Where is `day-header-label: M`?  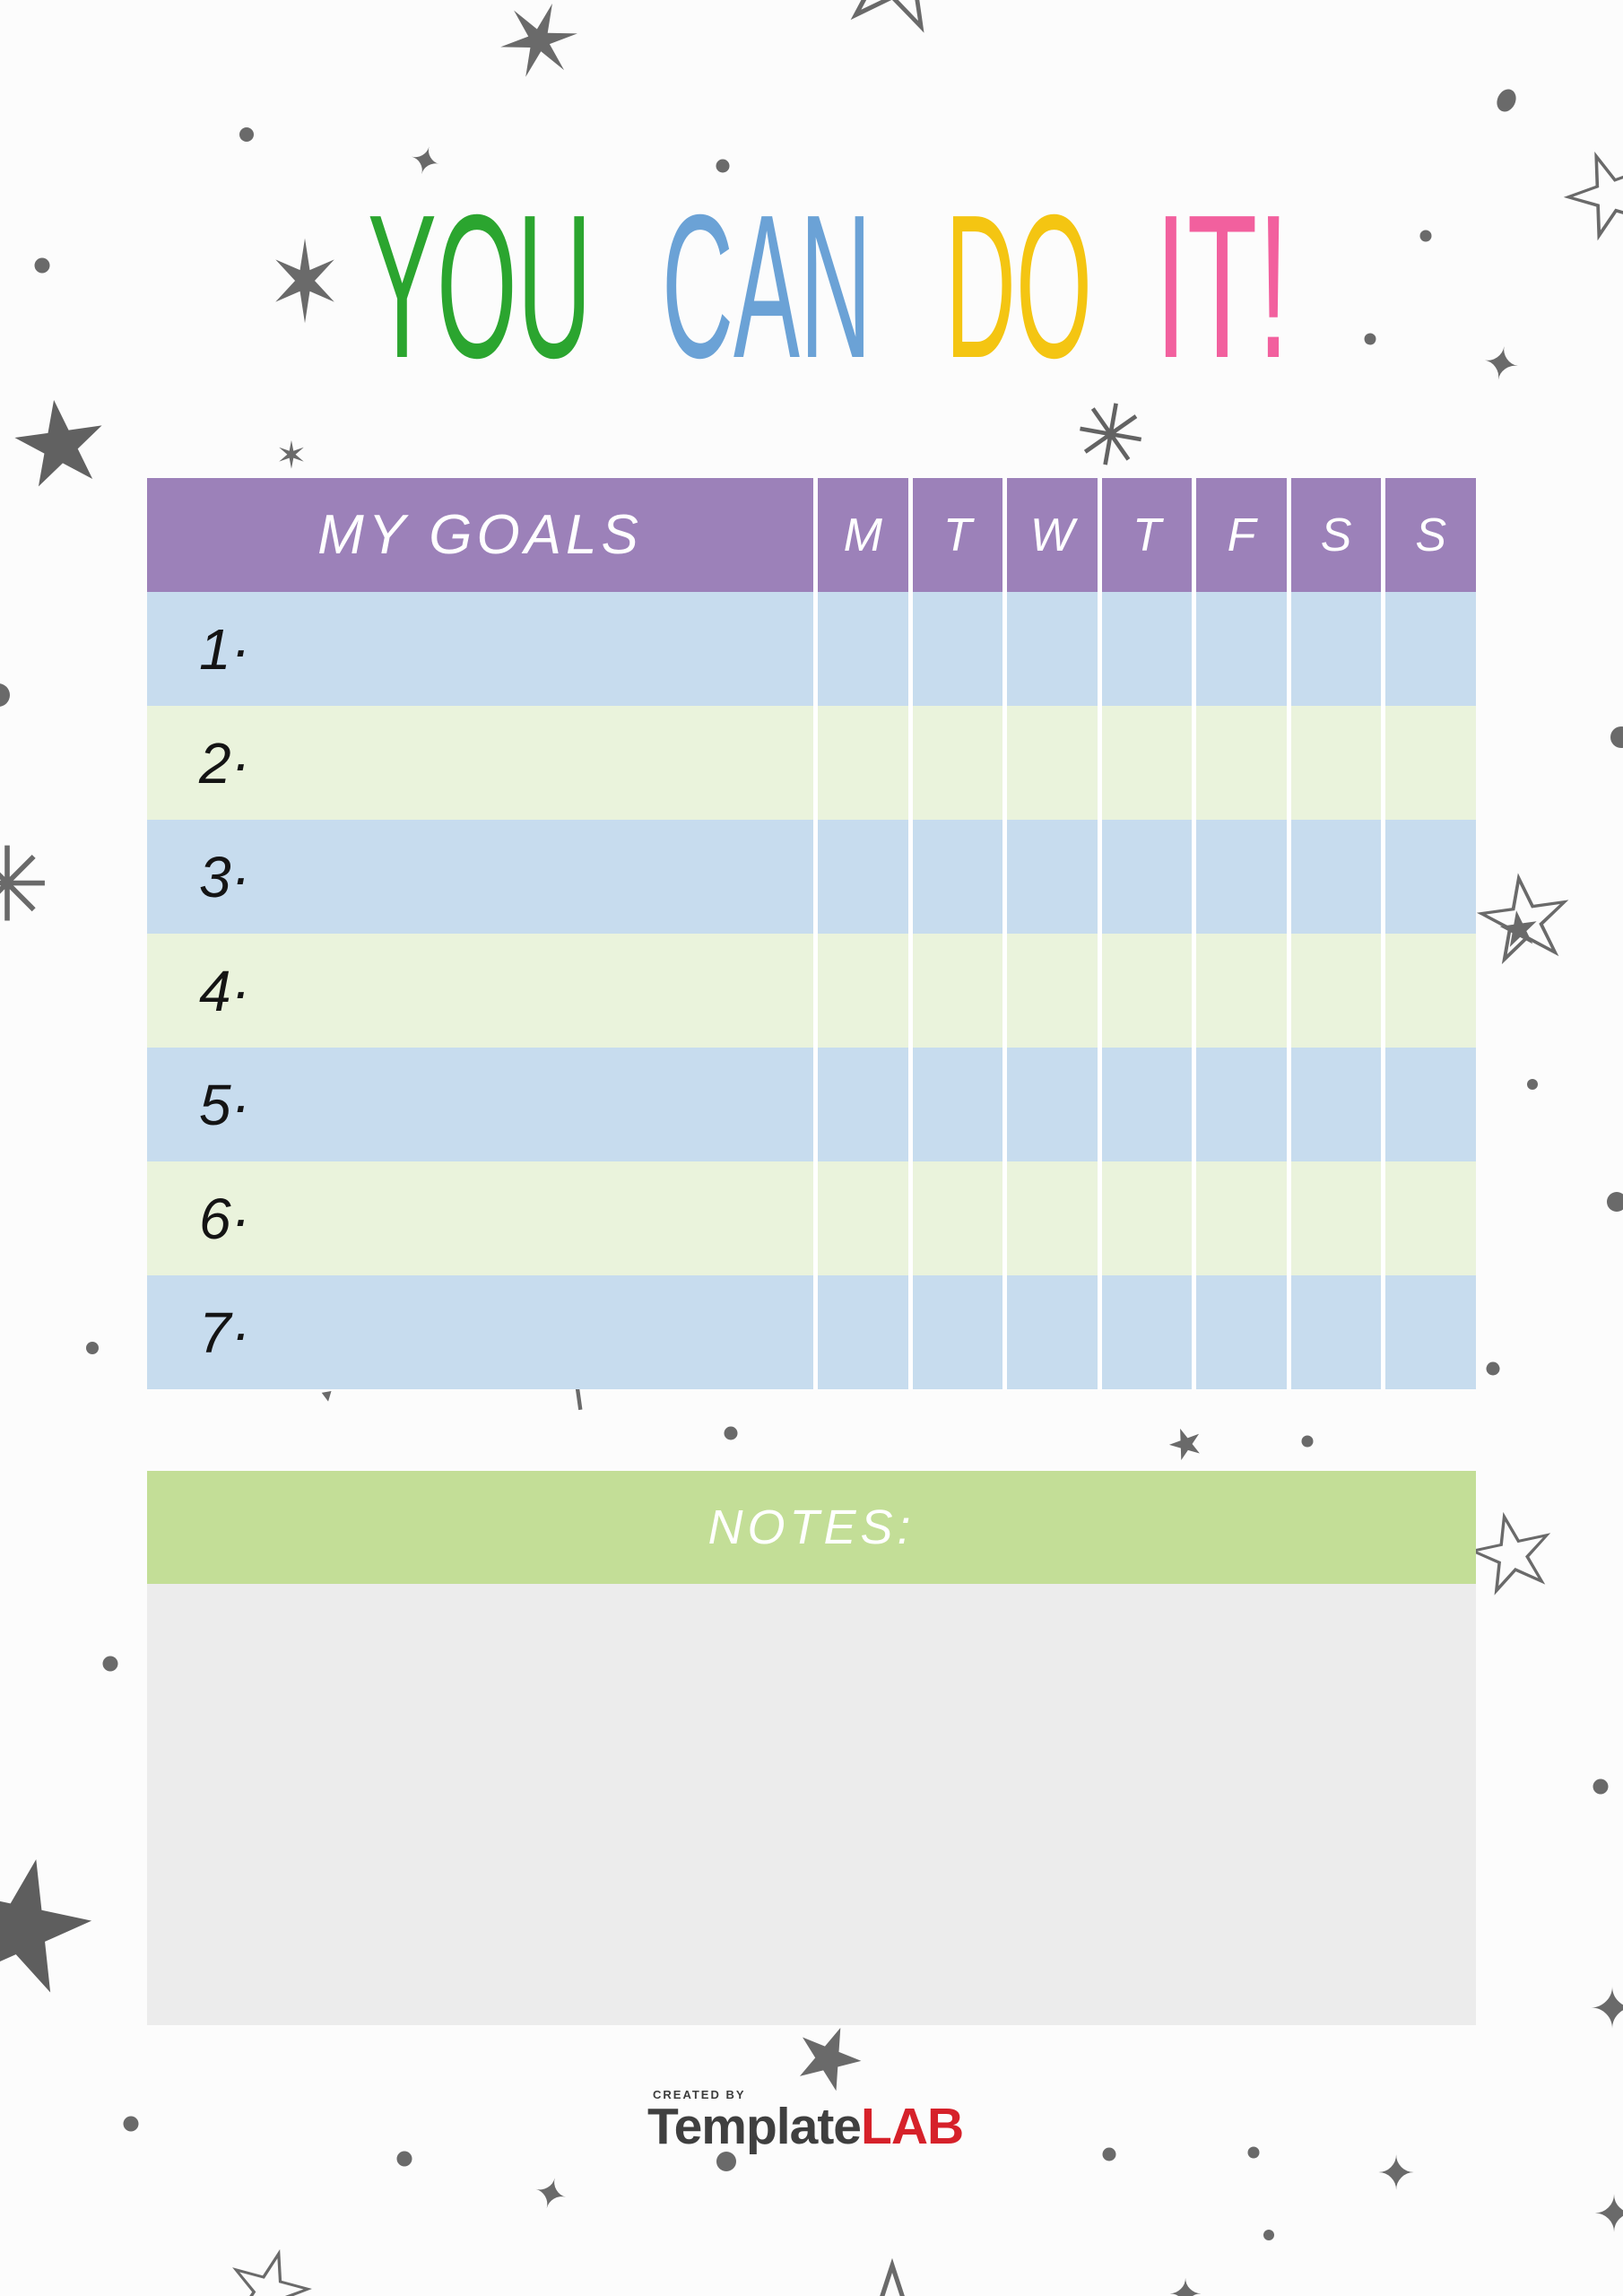
day-header-label: M is located at coordinates (862, 535).